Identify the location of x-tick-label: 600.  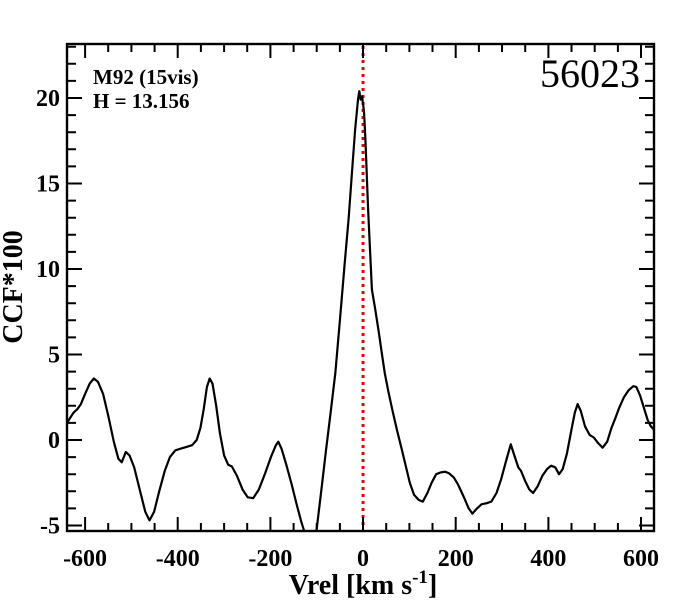
(641, 559).